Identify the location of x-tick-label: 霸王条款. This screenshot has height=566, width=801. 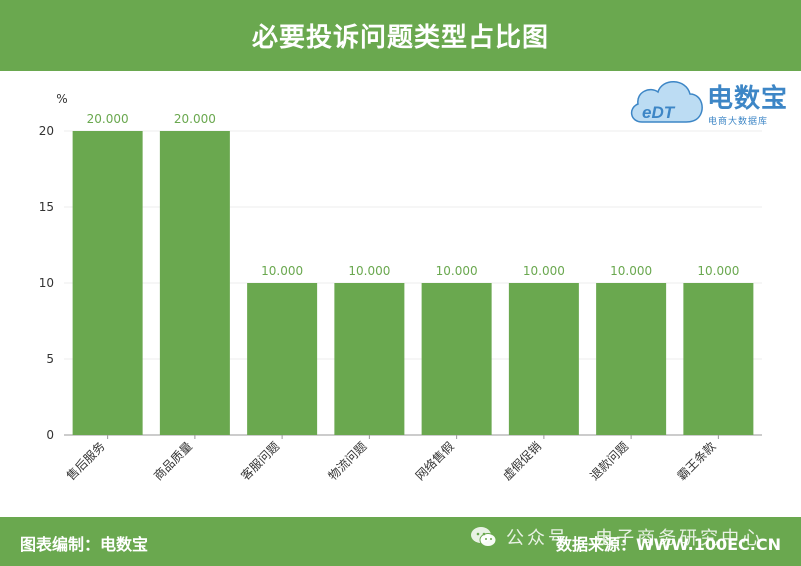
(697, 461).